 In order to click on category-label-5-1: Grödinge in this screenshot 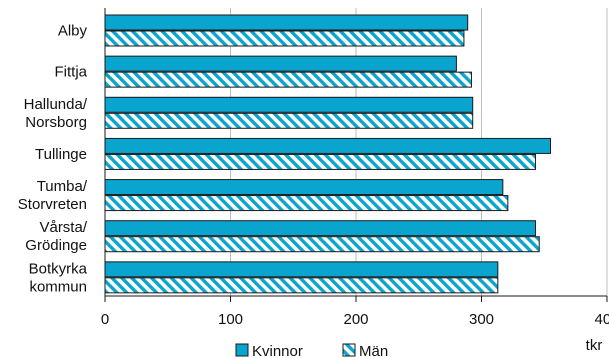, I will do `click(56, 245)`.